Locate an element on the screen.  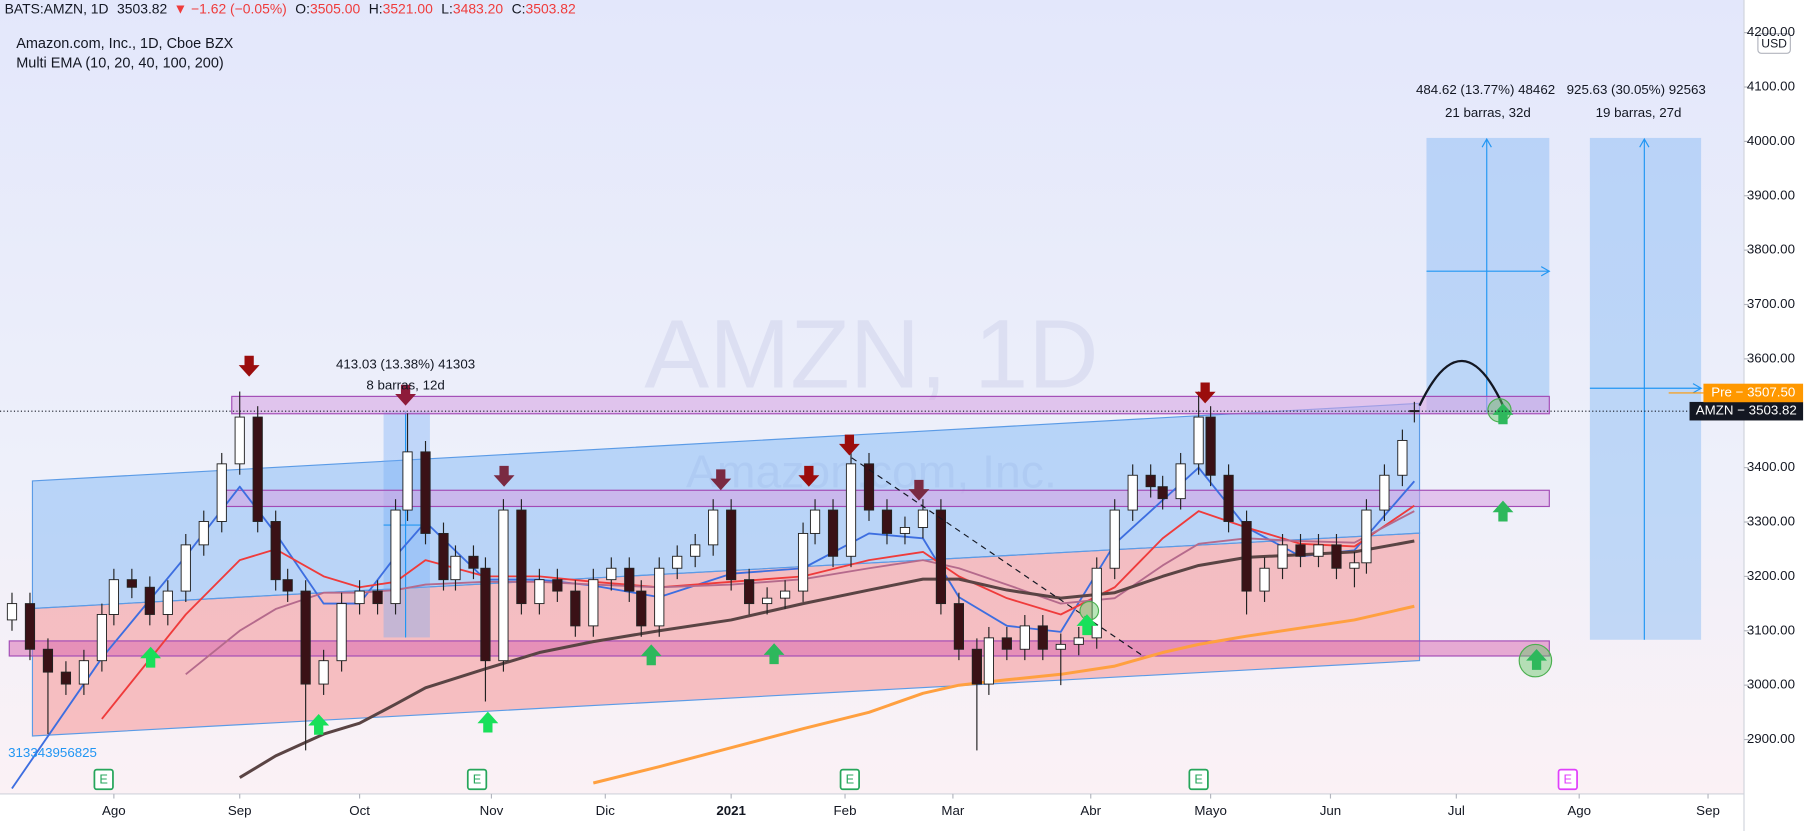
measure-label: 19 barras, 27d is located at coordinates (1639, 112).